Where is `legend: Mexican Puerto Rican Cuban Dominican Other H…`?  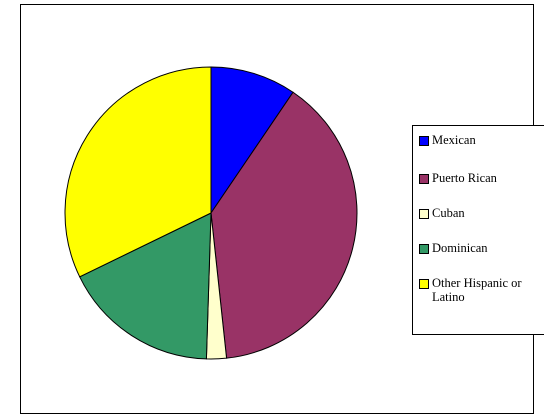 legend: Mexican Puerto Rican Cuban Dominican Other H… is located at coordinates (478, 230).